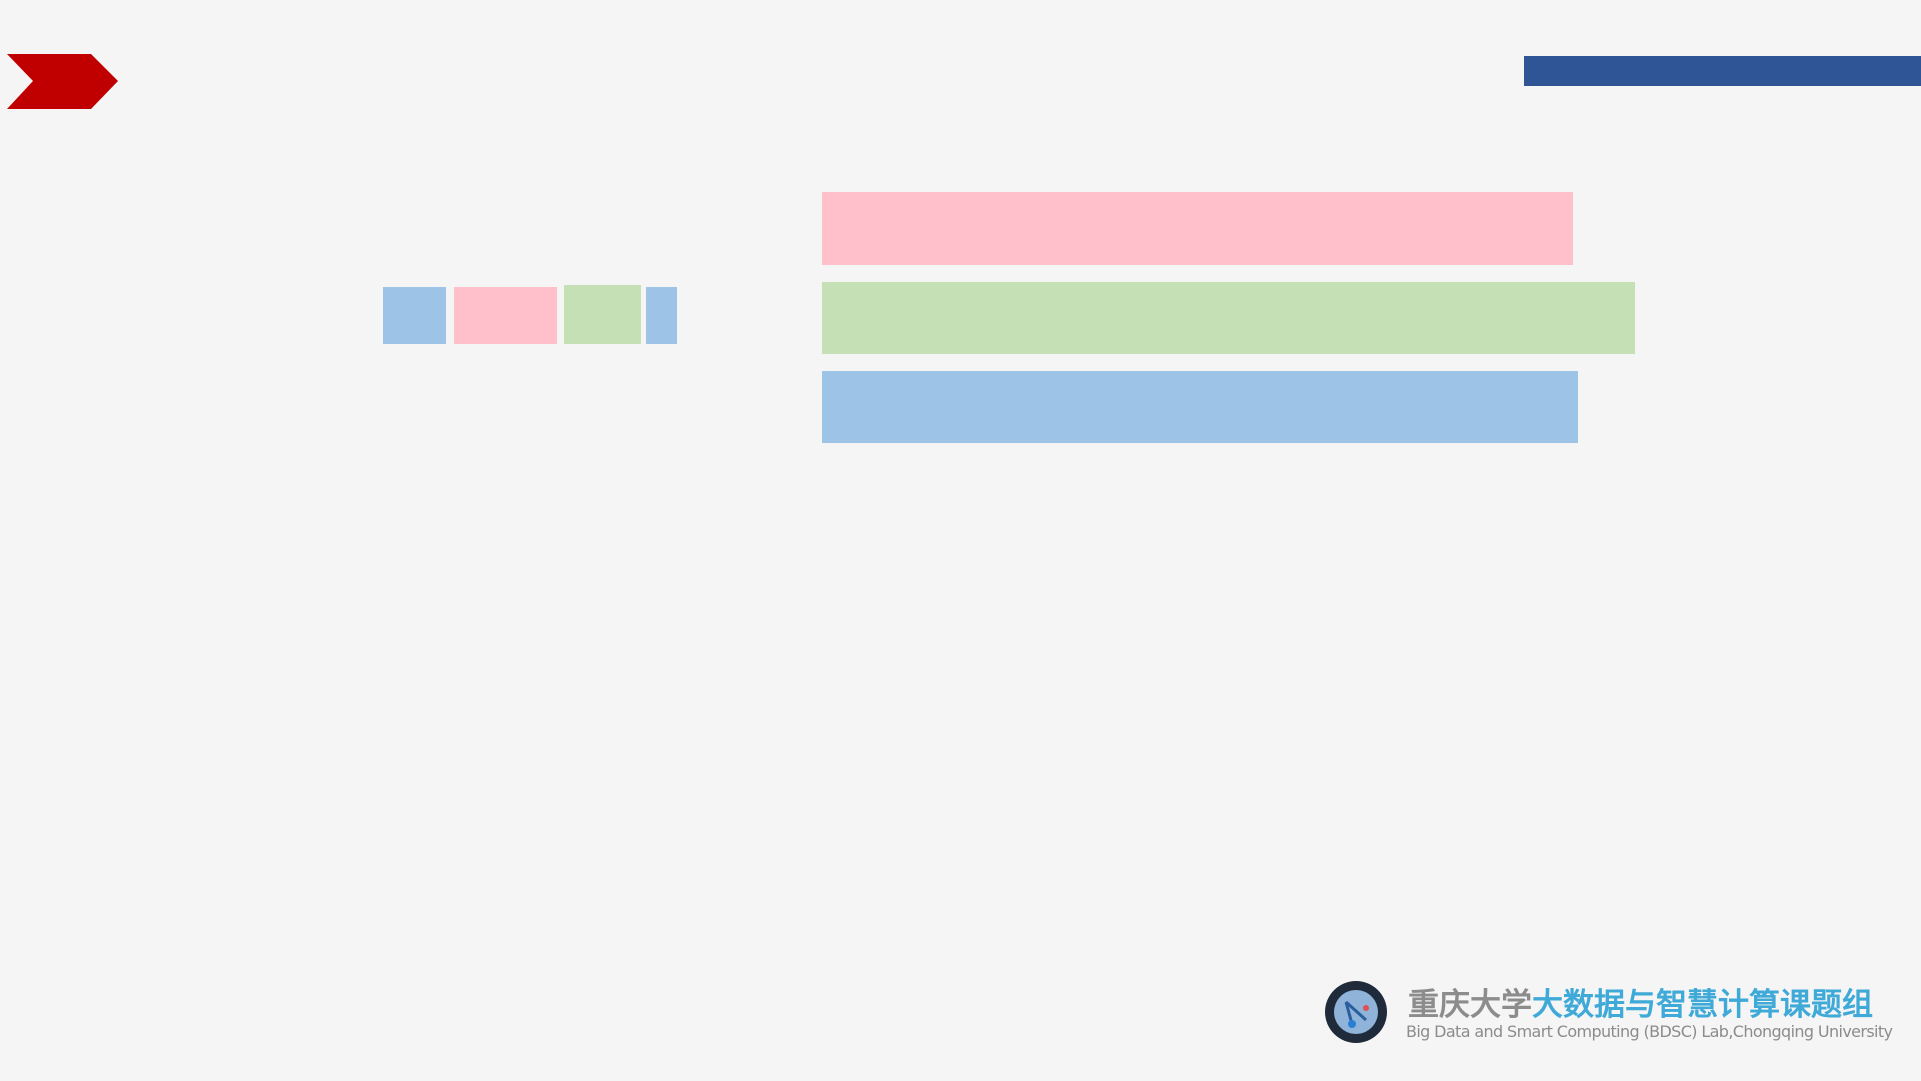 The image size is (1921, 1081). What do you see at coordinates (1470, 1005) in the screenshot?
I see `lab-name-university: 重庆大学` at bounding box center [1470, 1005].